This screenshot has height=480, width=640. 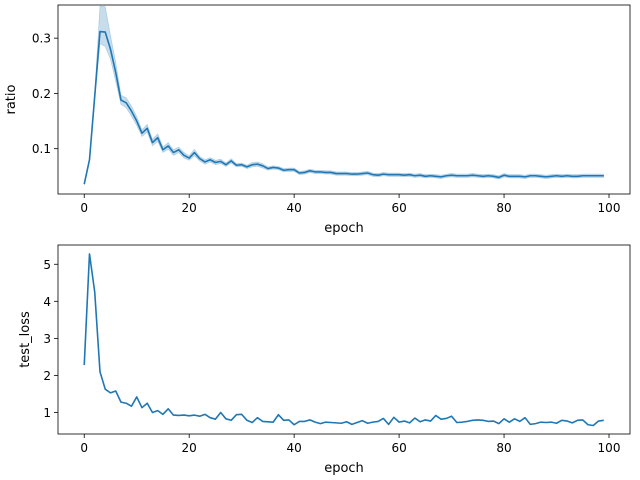 What do you see at coordinates (294, 208) in the screenshot?
I see `ratio-x-tick-label: 40` at bounding box center [294, 208].